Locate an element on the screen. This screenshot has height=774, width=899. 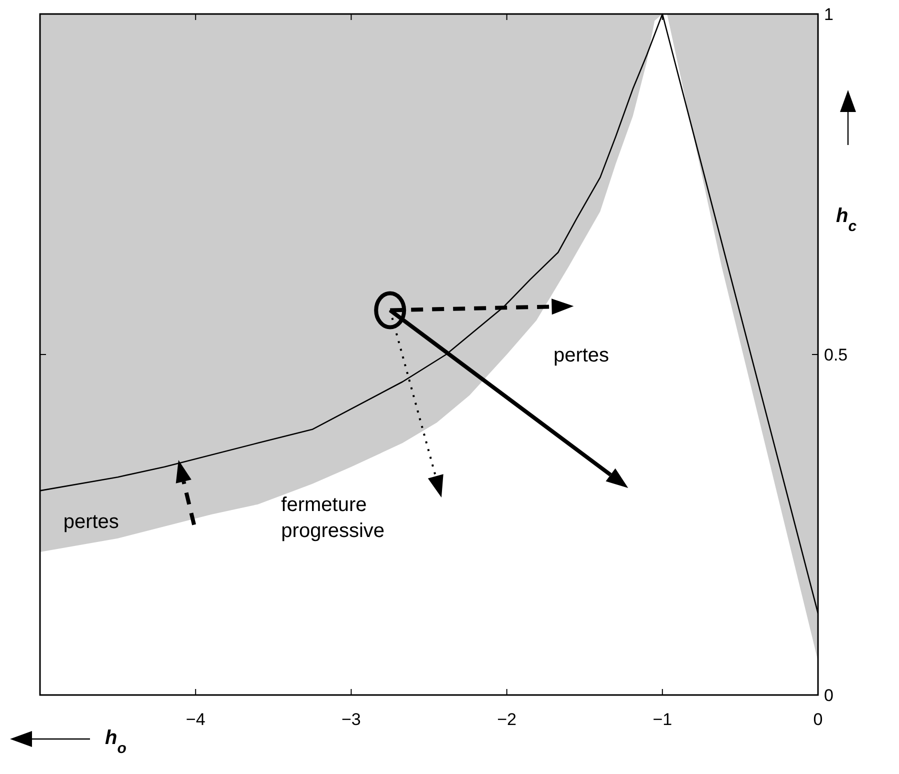
y-tick-label: 0.5 is located at coordinates (836, 355).